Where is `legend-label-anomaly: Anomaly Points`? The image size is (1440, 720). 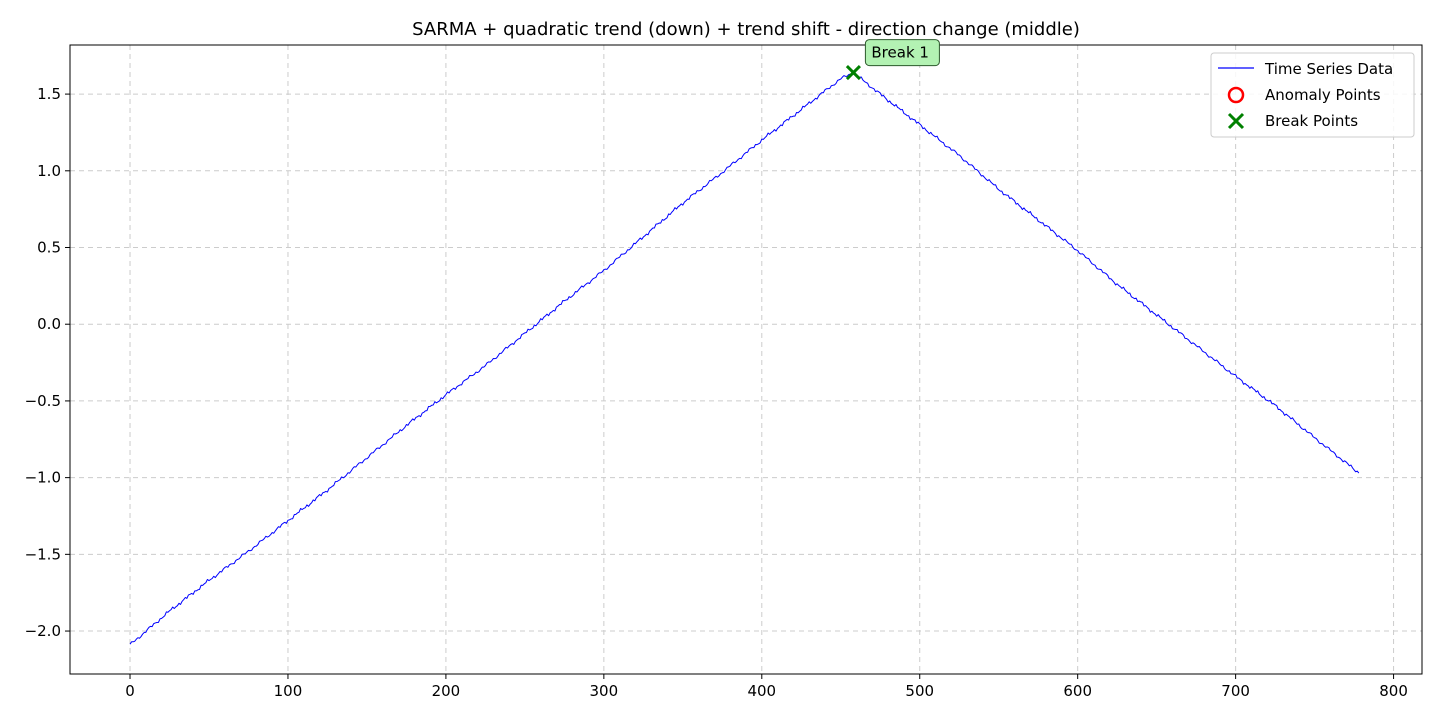 legend-label-anomaly: Anomaly Points is located at coordinates (1323, 95).